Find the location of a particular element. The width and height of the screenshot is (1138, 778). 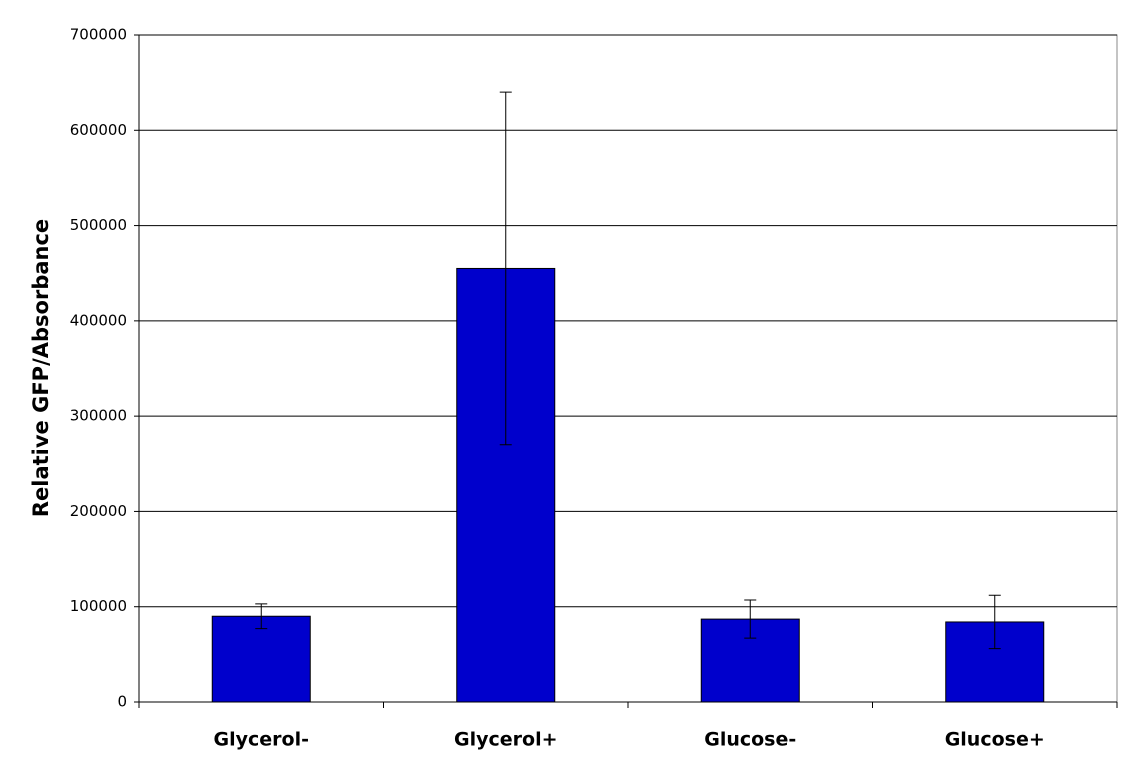

x-tick-label: Glucose- is located at coordinates (750, 740).